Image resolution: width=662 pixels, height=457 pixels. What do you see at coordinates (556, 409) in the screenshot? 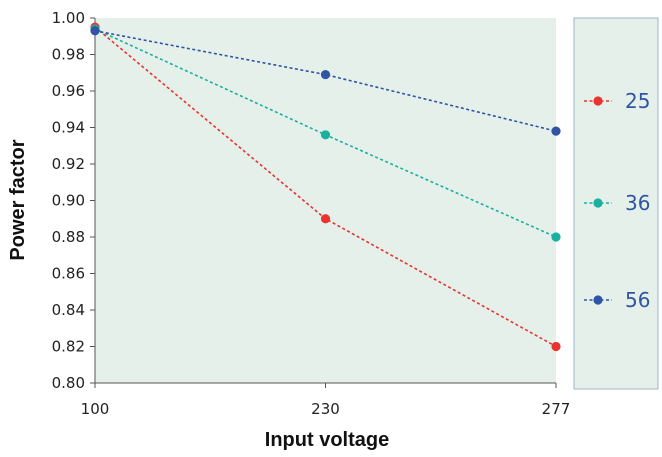
I see `x-tick-label: 277` at bounding box center [556, 409].